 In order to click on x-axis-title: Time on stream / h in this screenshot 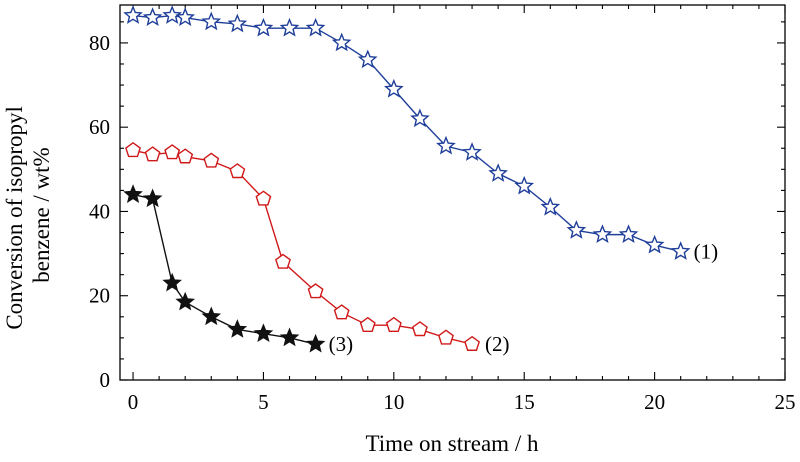, I will do `click(452, 443)`.